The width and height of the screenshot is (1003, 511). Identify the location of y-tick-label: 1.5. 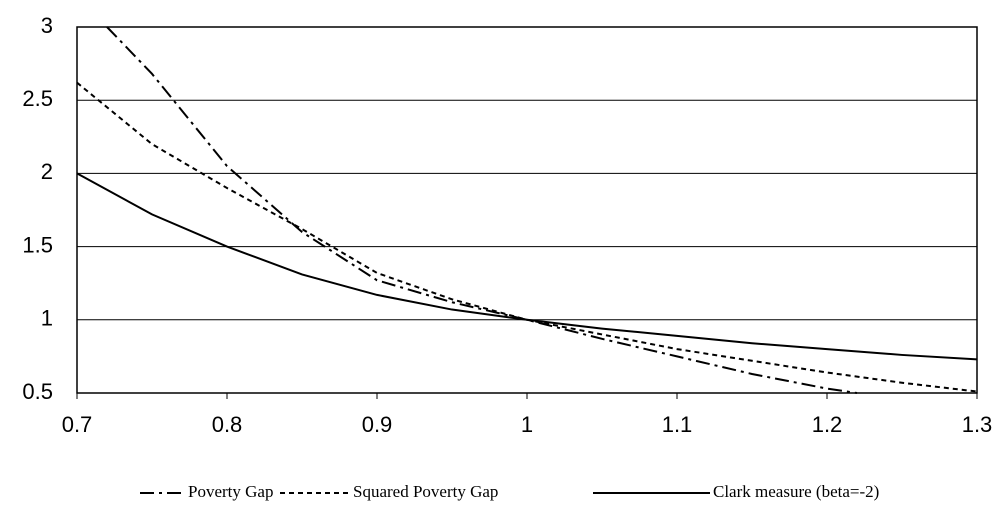
(37, 244).